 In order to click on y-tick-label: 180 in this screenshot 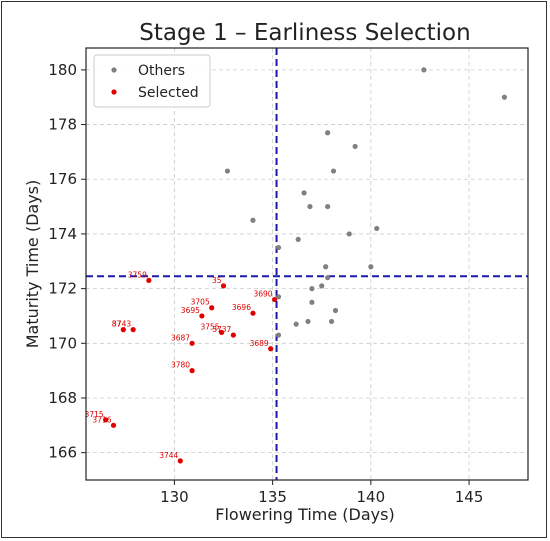, I will do `click(62, 70)`.